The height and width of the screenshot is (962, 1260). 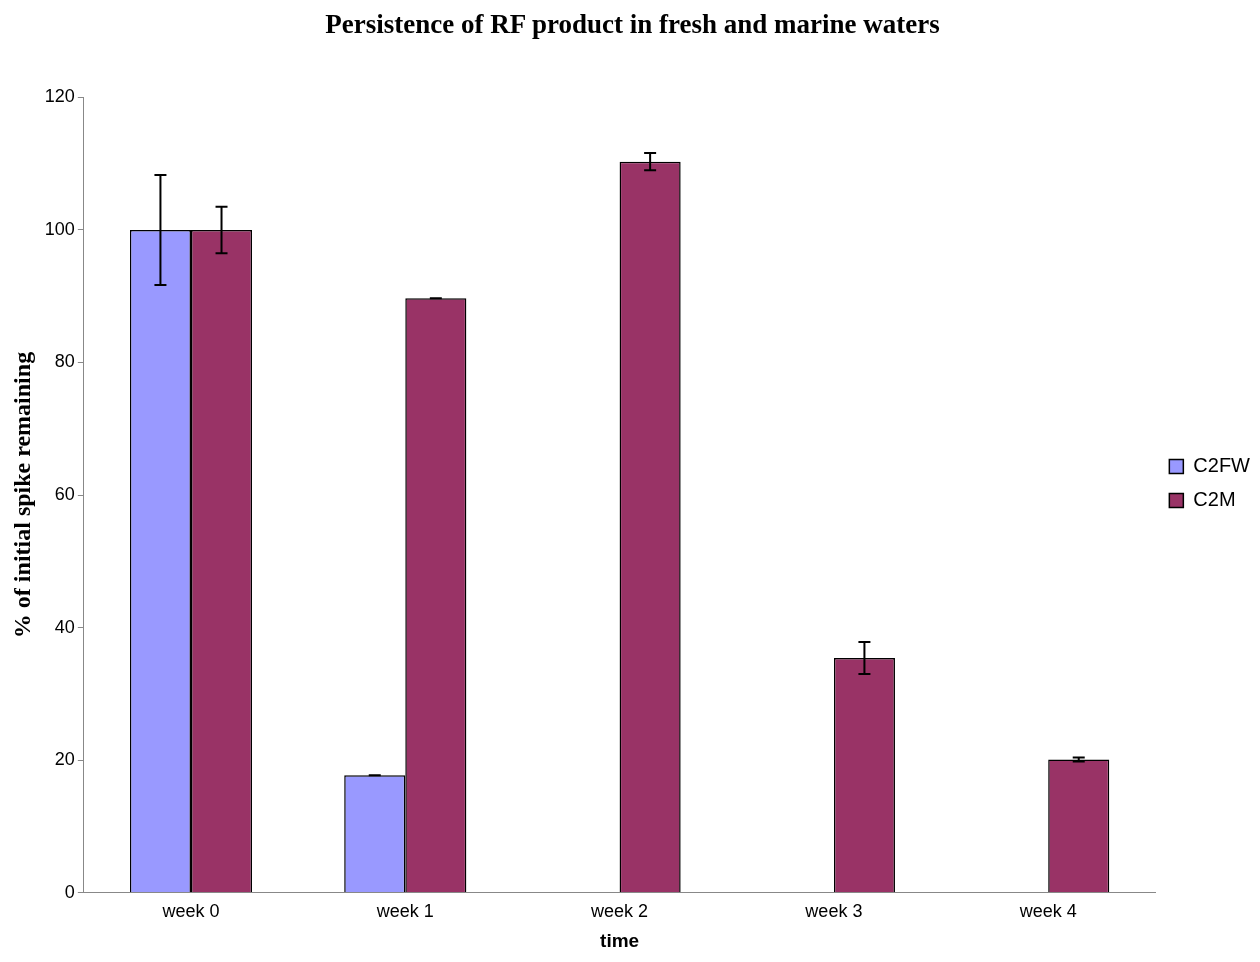 What do you see at coordinates (833, 911) in the screenshot?
I see `x-tick-label: week 3` at bounding box center [833, 911].